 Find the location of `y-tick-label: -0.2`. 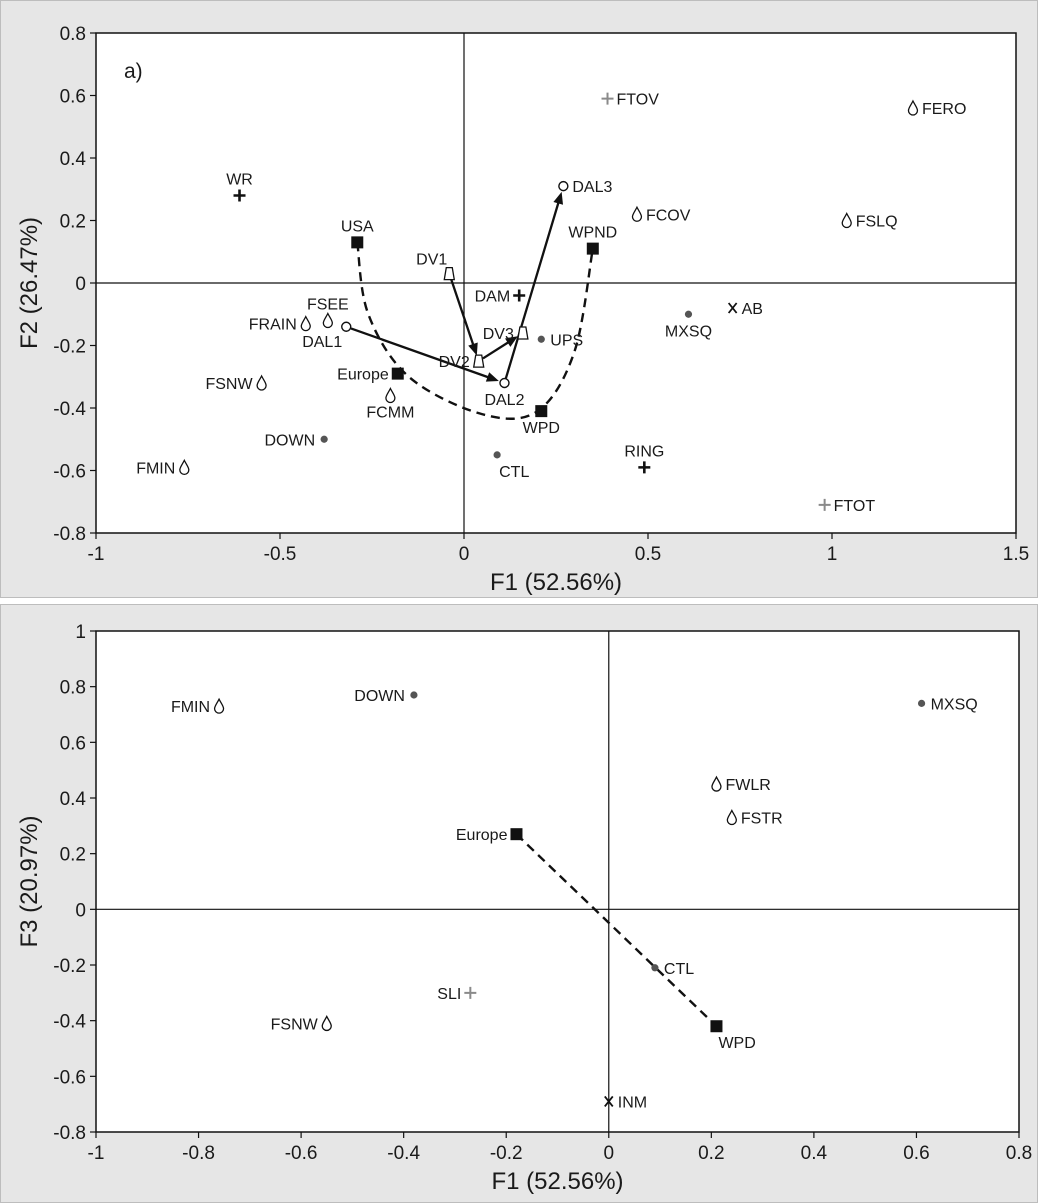

y-tick-label: -0.2 is located at coordinates (69, 347).